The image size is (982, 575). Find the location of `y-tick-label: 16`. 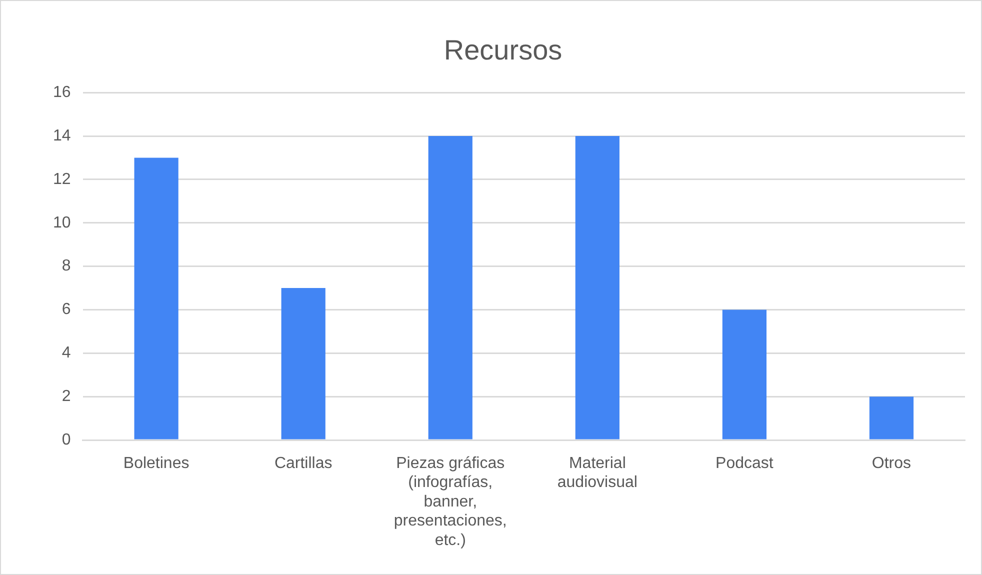

y-tick-label: 16 is located at coordinates (62, 93).